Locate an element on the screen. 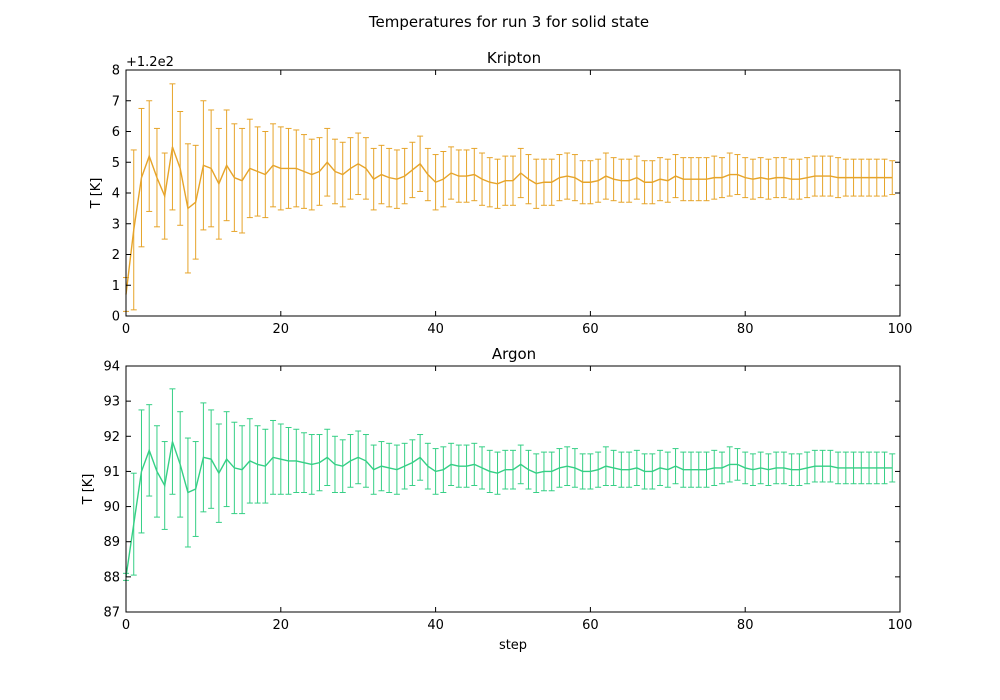  argon-xtick-label: 0 is located at coordinates (126, 625).